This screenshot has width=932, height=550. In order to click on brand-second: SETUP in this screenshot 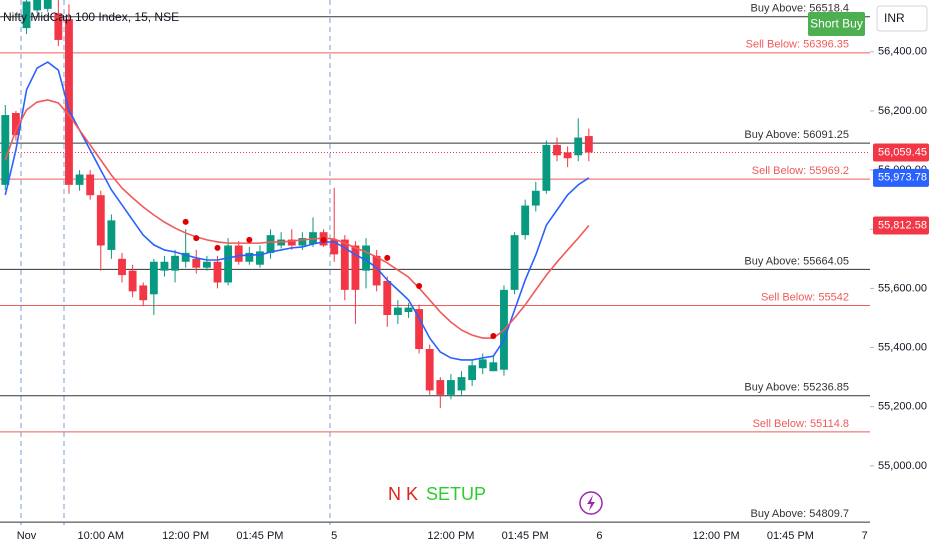, I will do `click(456, 494)`.